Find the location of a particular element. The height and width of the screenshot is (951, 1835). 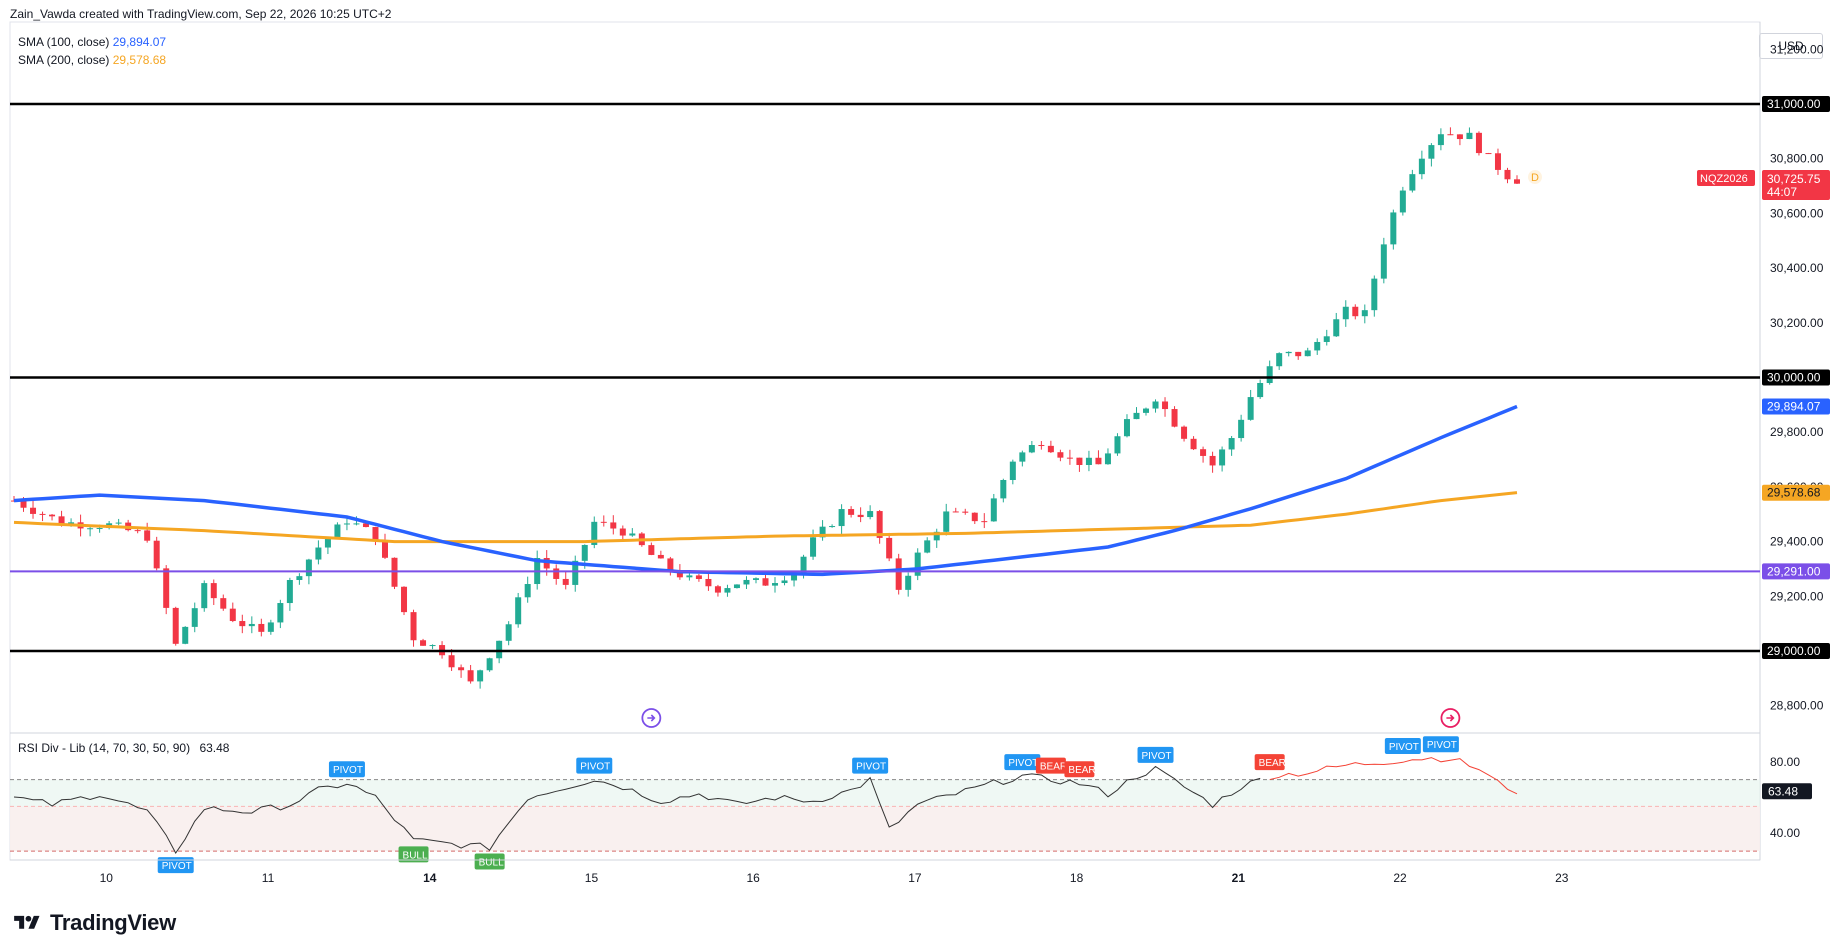

x-tick-label: 10 is located at coordinates (107, 878).